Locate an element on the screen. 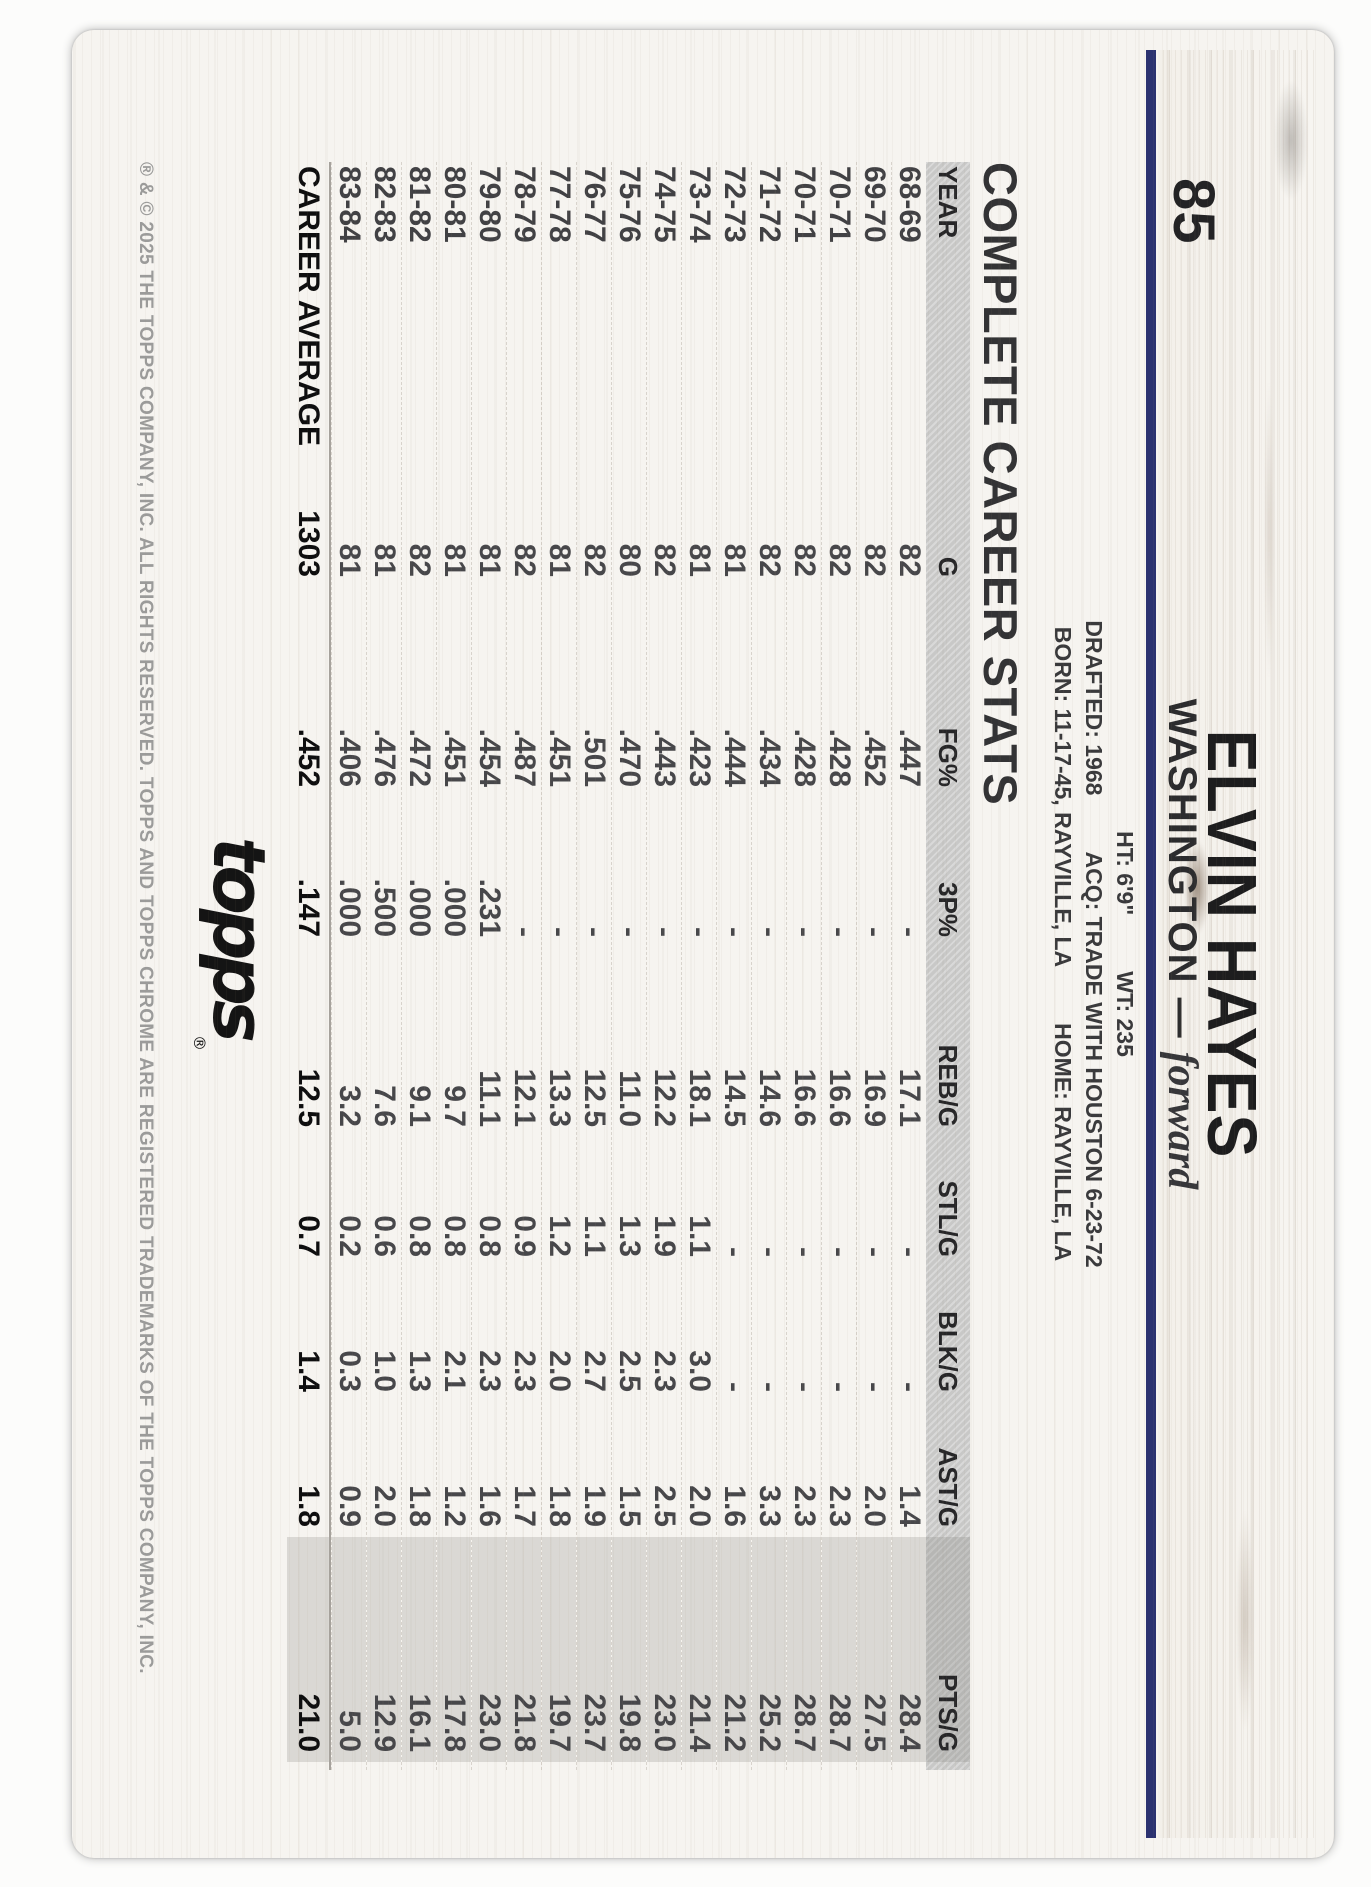 The width and height of the screenshot is (1371, 1887). stat-cell: 28.4 is located at coordinates (909, 1649).